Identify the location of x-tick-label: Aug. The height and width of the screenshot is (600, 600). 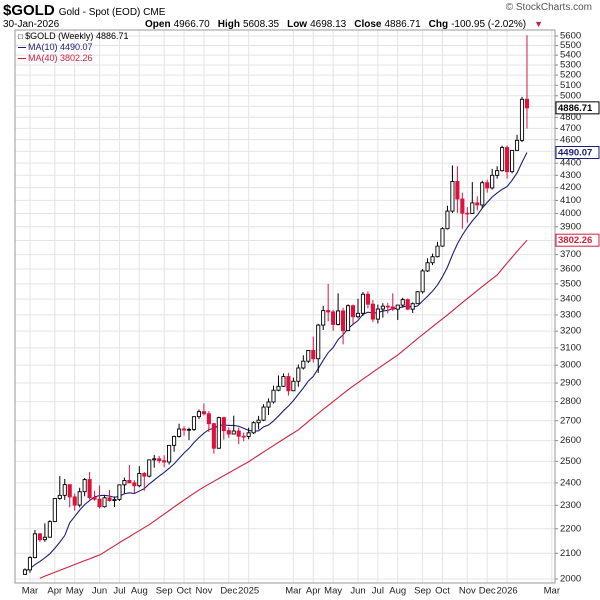
(139, 591).